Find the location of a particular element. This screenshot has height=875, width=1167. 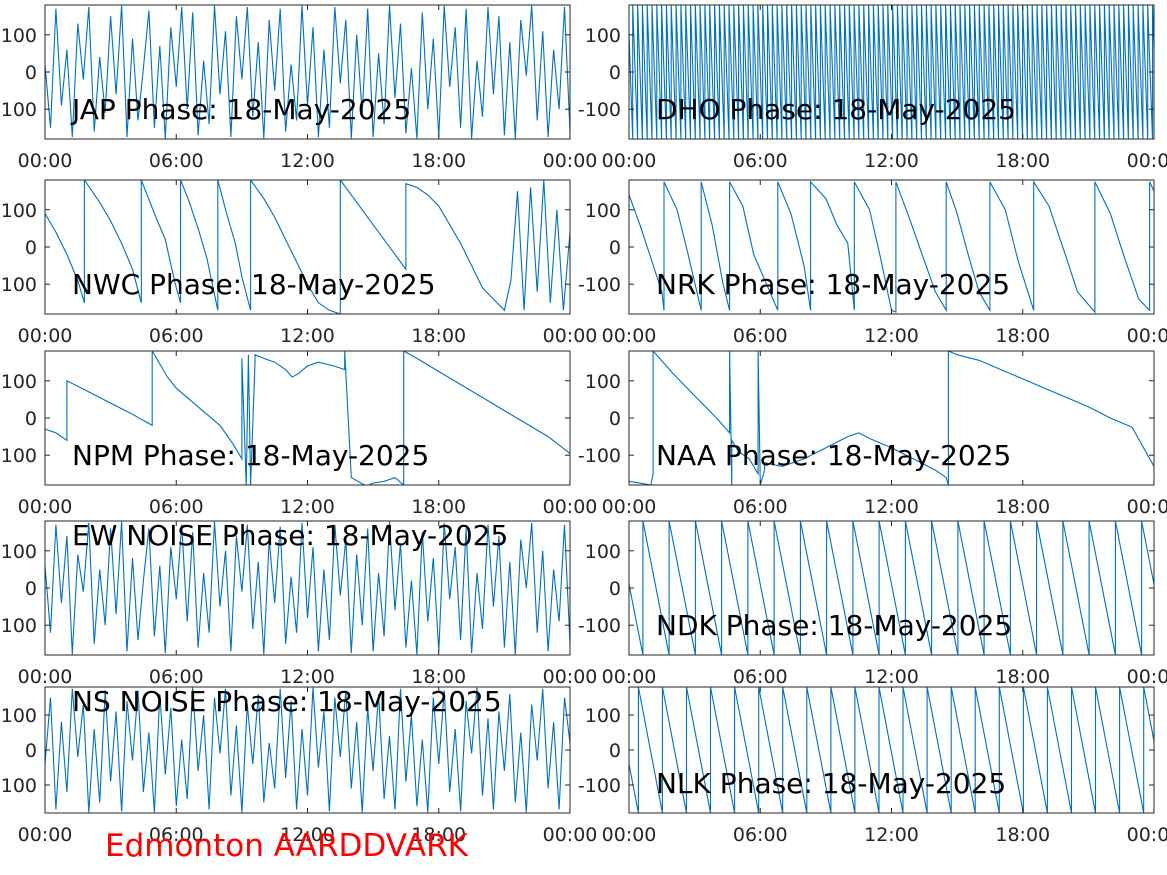

chart-title: JAP Phase: 18-May-2025 is located at coordinates (240, 109).